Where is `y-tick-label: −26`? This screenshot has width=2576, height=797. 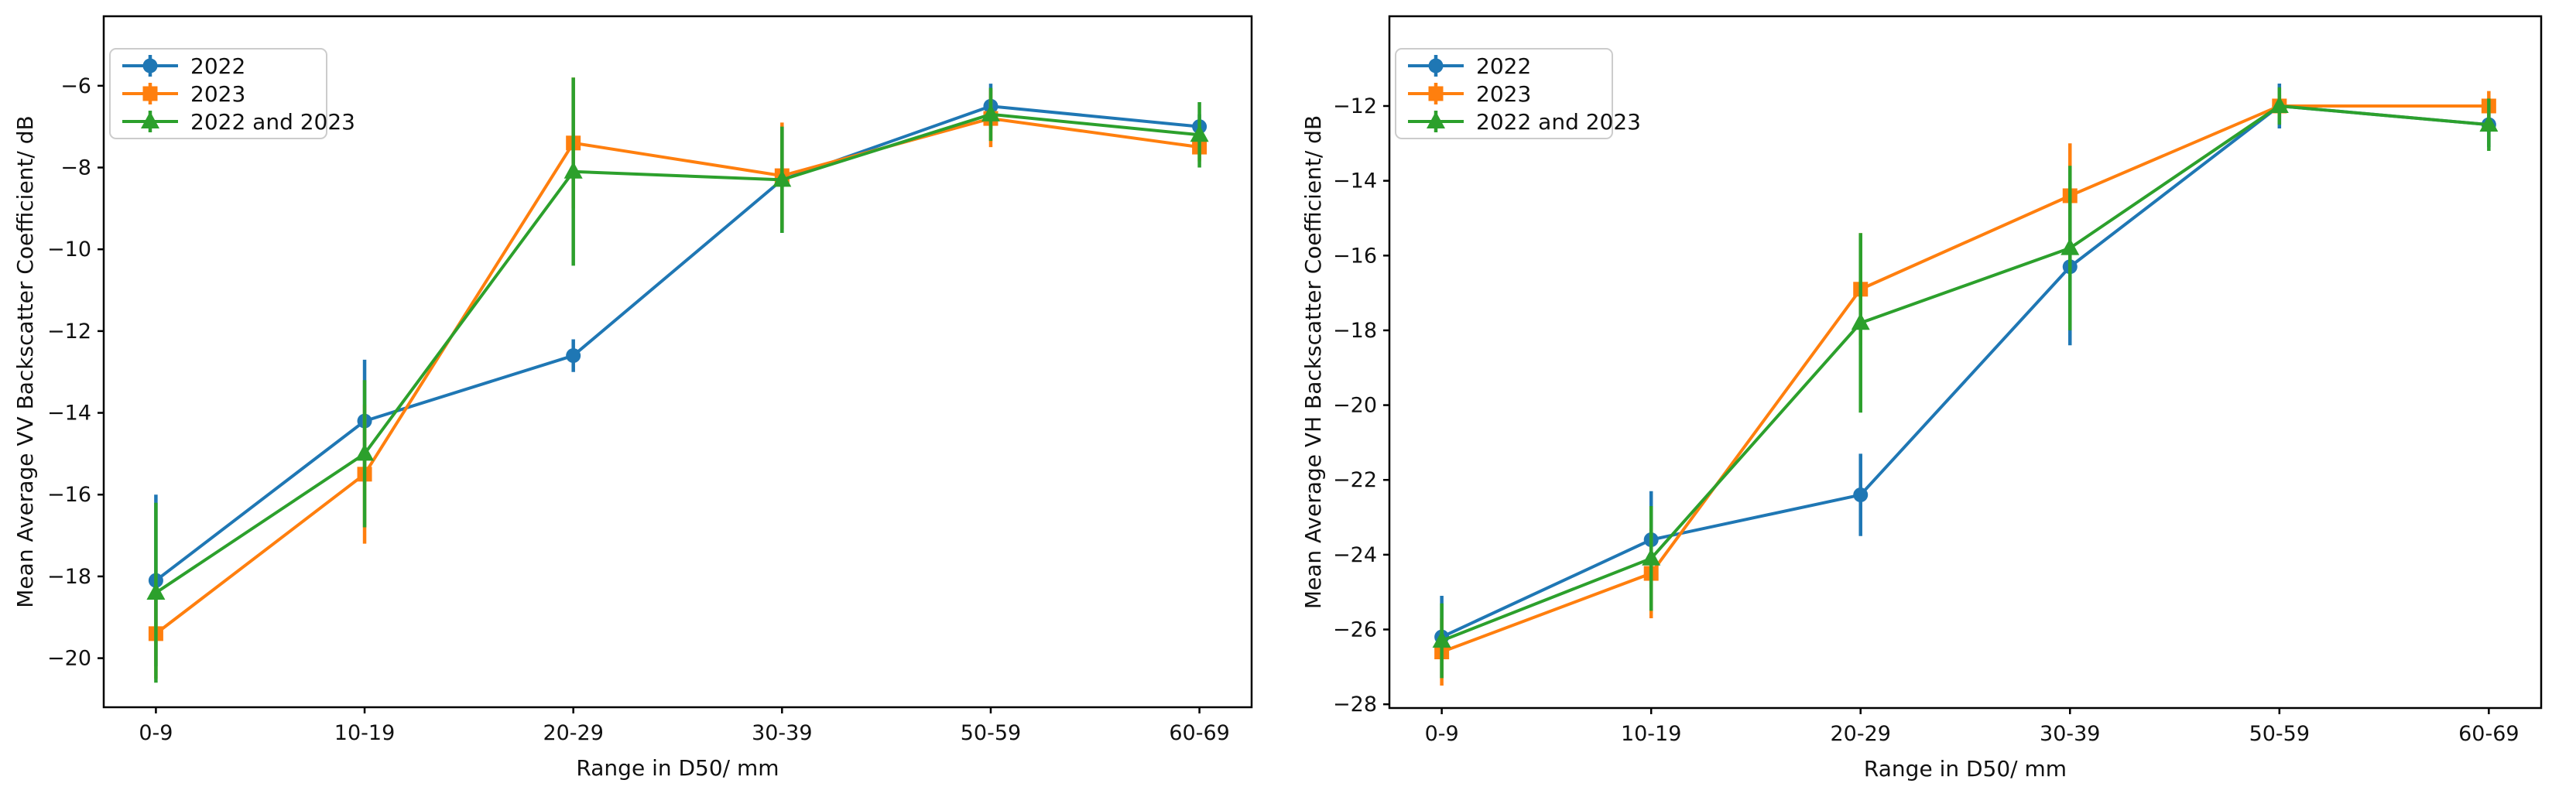
y-tick-label: −26 is located at coordinates (1355, 630).